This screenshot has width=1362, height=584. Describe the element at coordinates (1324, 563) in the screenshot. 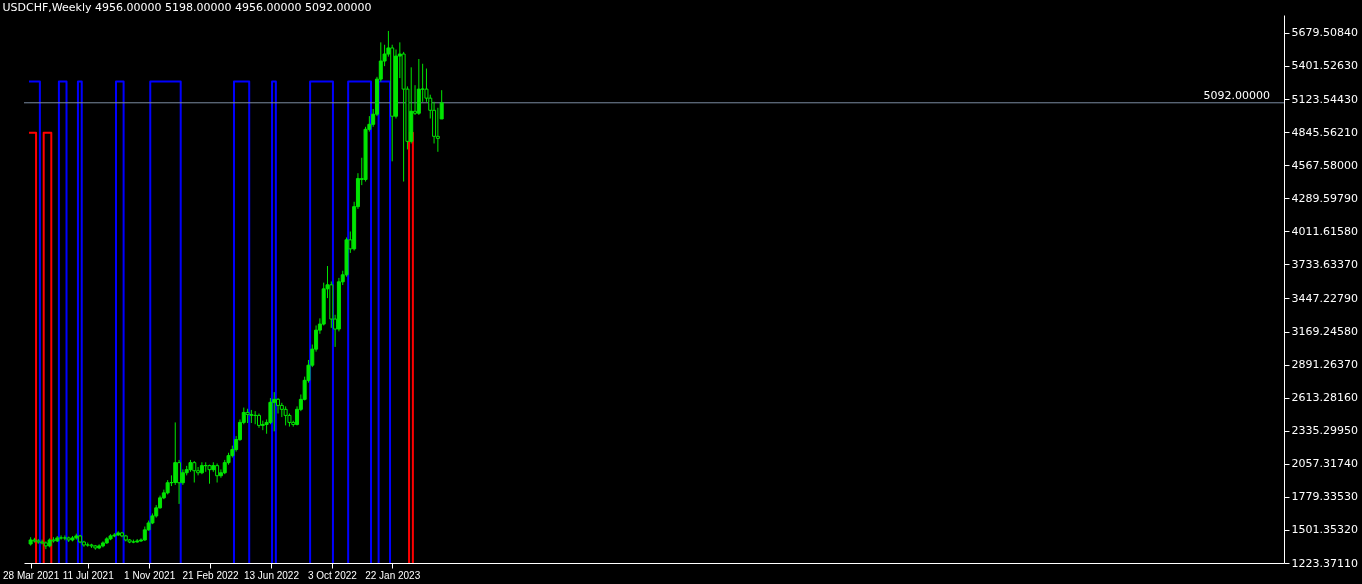

I see `y-tick-label: 1223.37110` at that location.